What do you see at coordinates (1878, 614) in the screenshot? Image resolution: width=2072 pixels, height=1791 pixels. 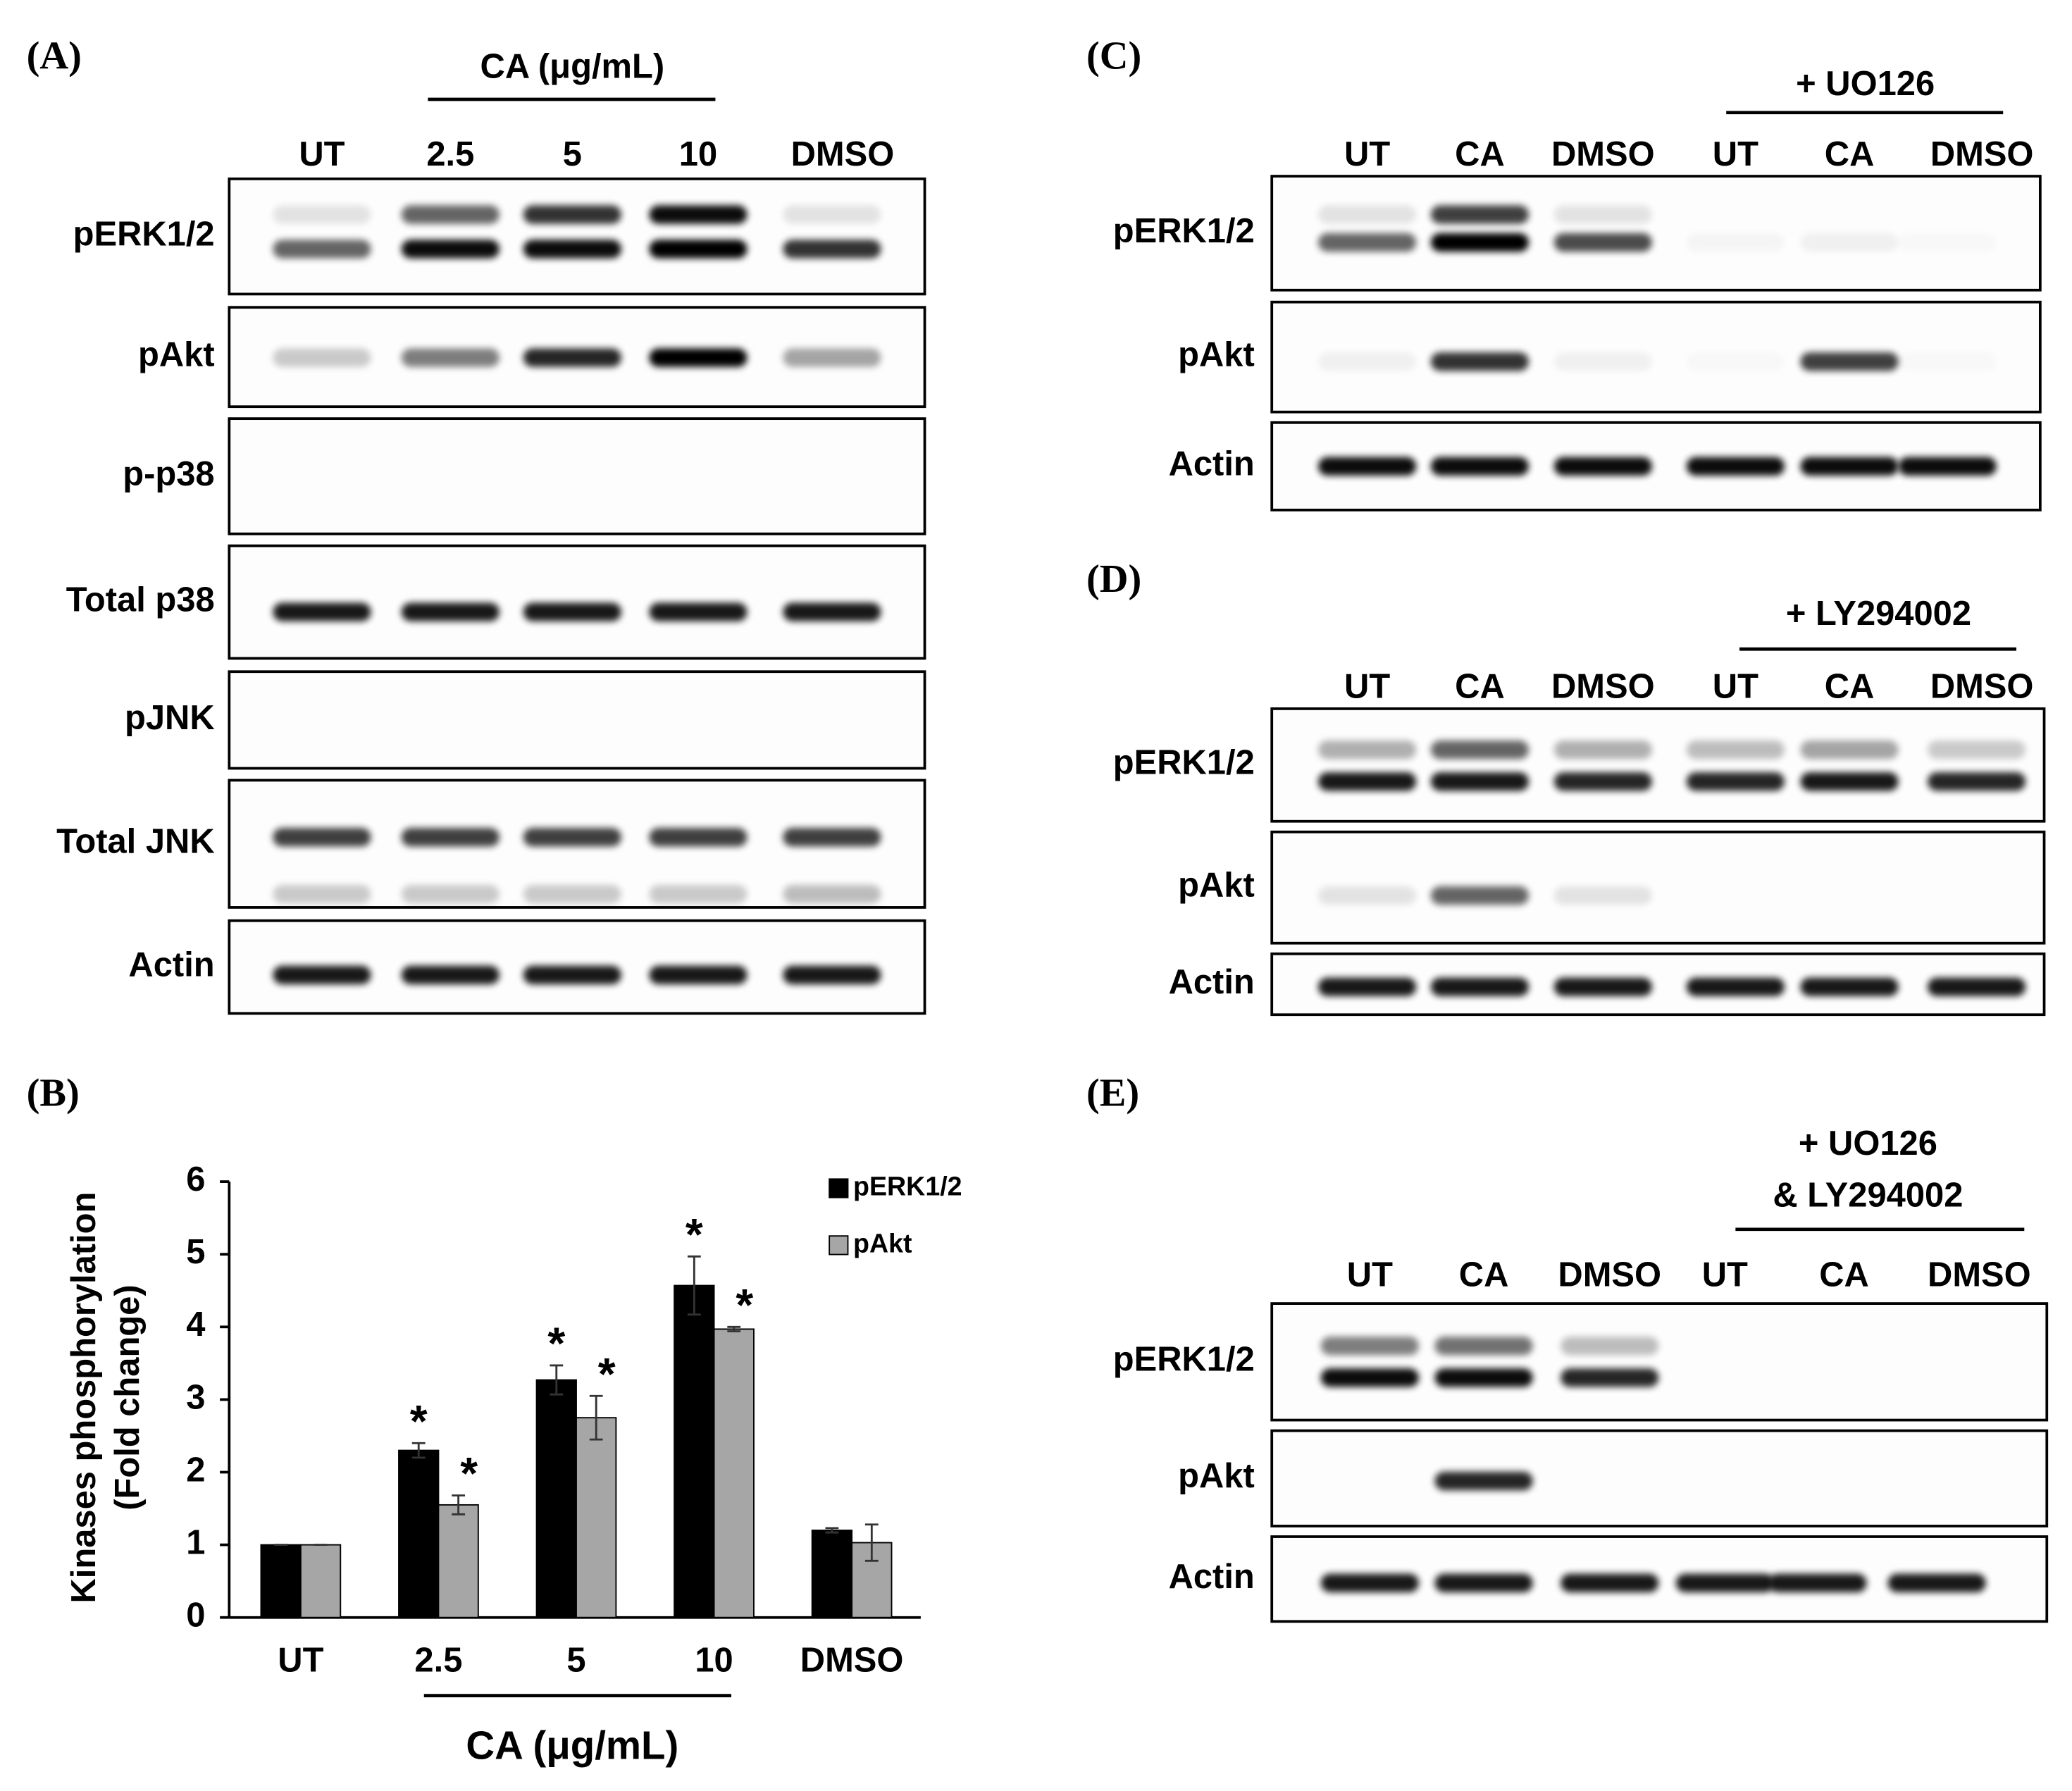 I see `treatment-header: + LY294002` at bounding box center [1878, 614].